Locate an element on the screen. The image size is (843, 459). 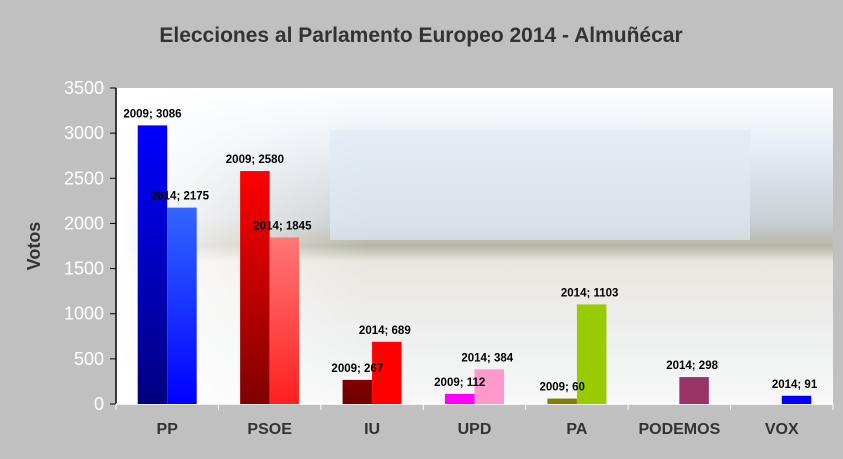
y-axis-label: Votos is located at coordinates (34, 246).